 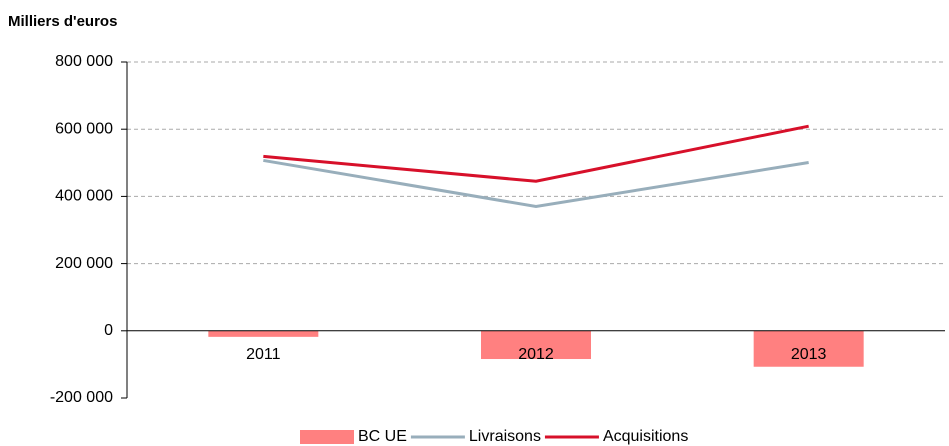 I want to click on x-tick-label: 2011, so click(x=263, y=354).